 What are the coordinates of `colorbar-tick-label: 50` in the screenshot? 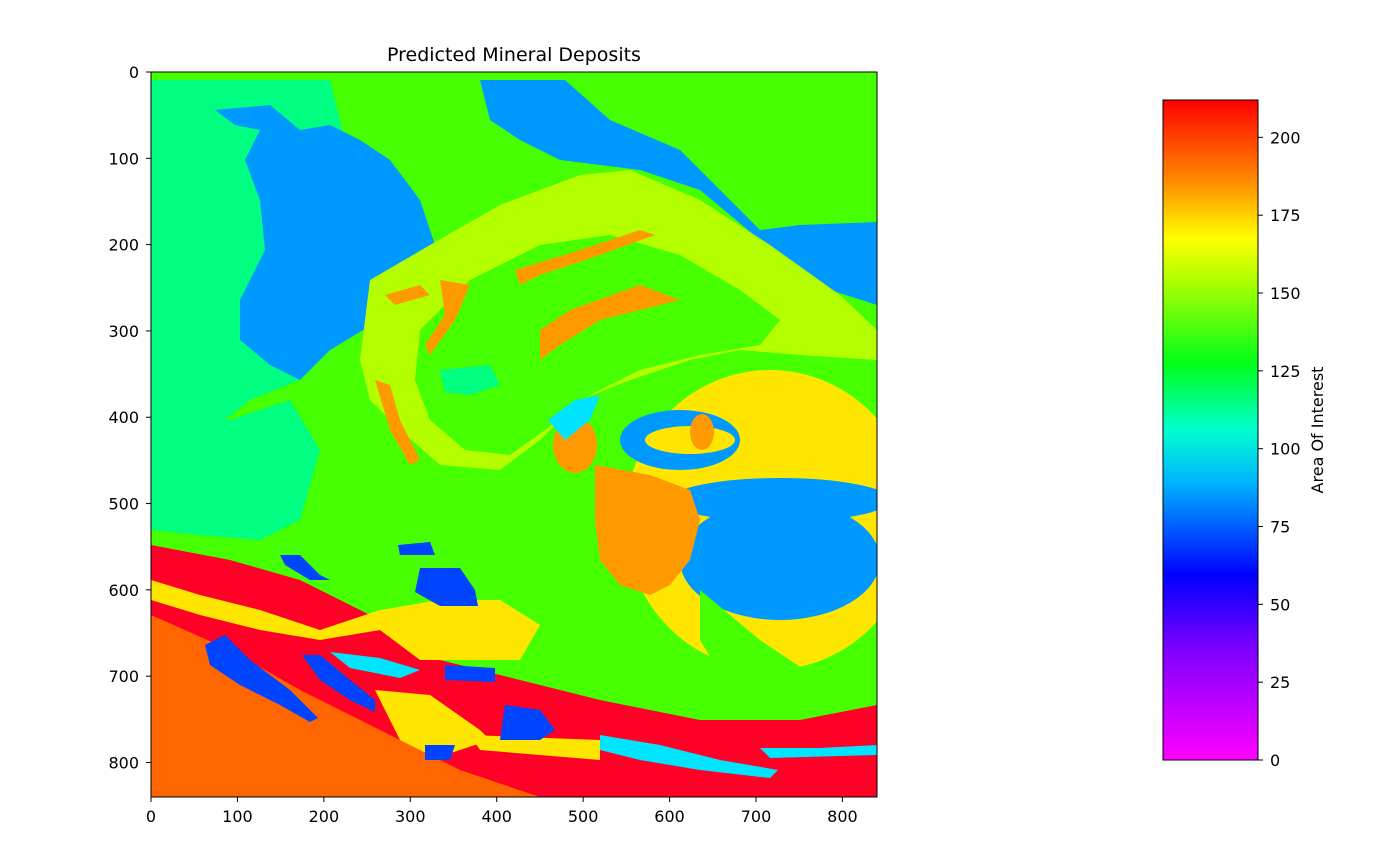 It's located at (1280, 604).